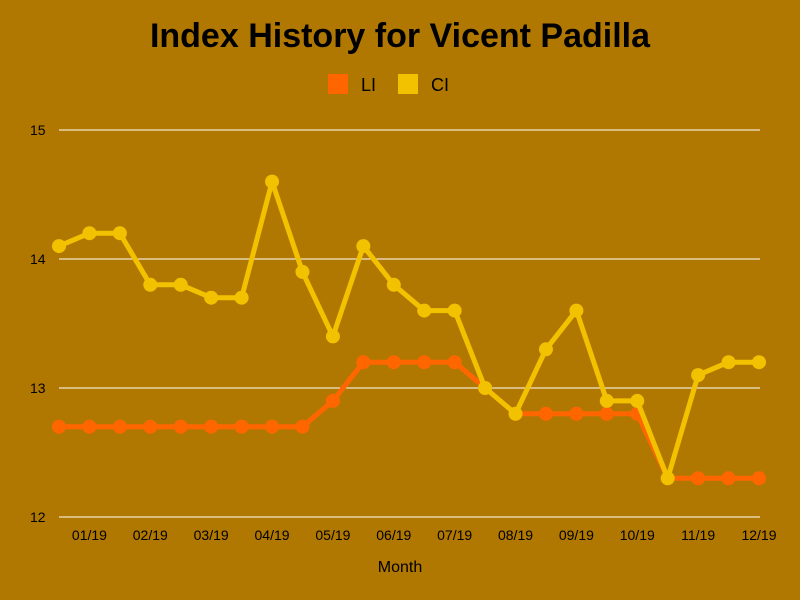 The height and width of the screenshot is (600, 800). Describe the element at coordinates (454, 535) in the screenshot. I see `x-tick-label: 07/19` at that location.